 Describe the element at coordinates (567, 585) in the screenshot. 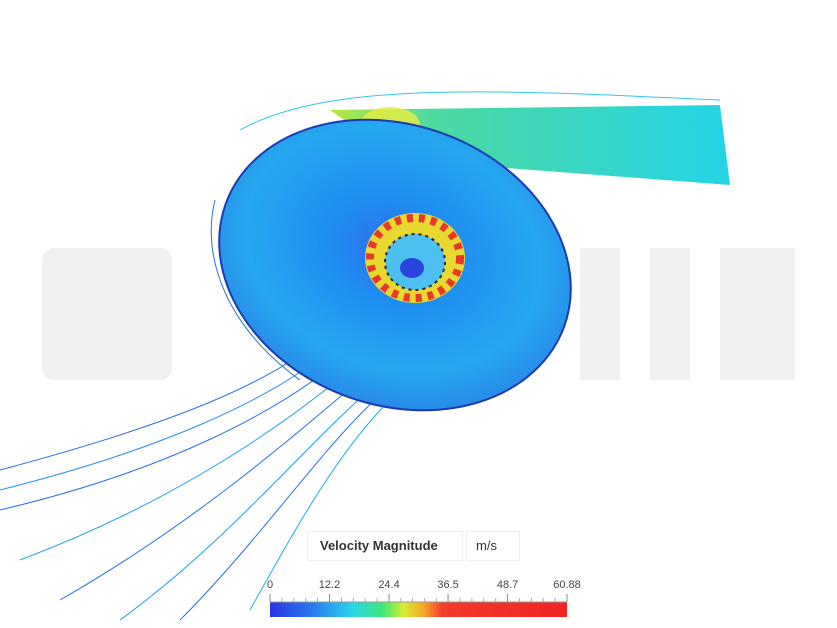

I see `tick-label: 60.88` at that location.